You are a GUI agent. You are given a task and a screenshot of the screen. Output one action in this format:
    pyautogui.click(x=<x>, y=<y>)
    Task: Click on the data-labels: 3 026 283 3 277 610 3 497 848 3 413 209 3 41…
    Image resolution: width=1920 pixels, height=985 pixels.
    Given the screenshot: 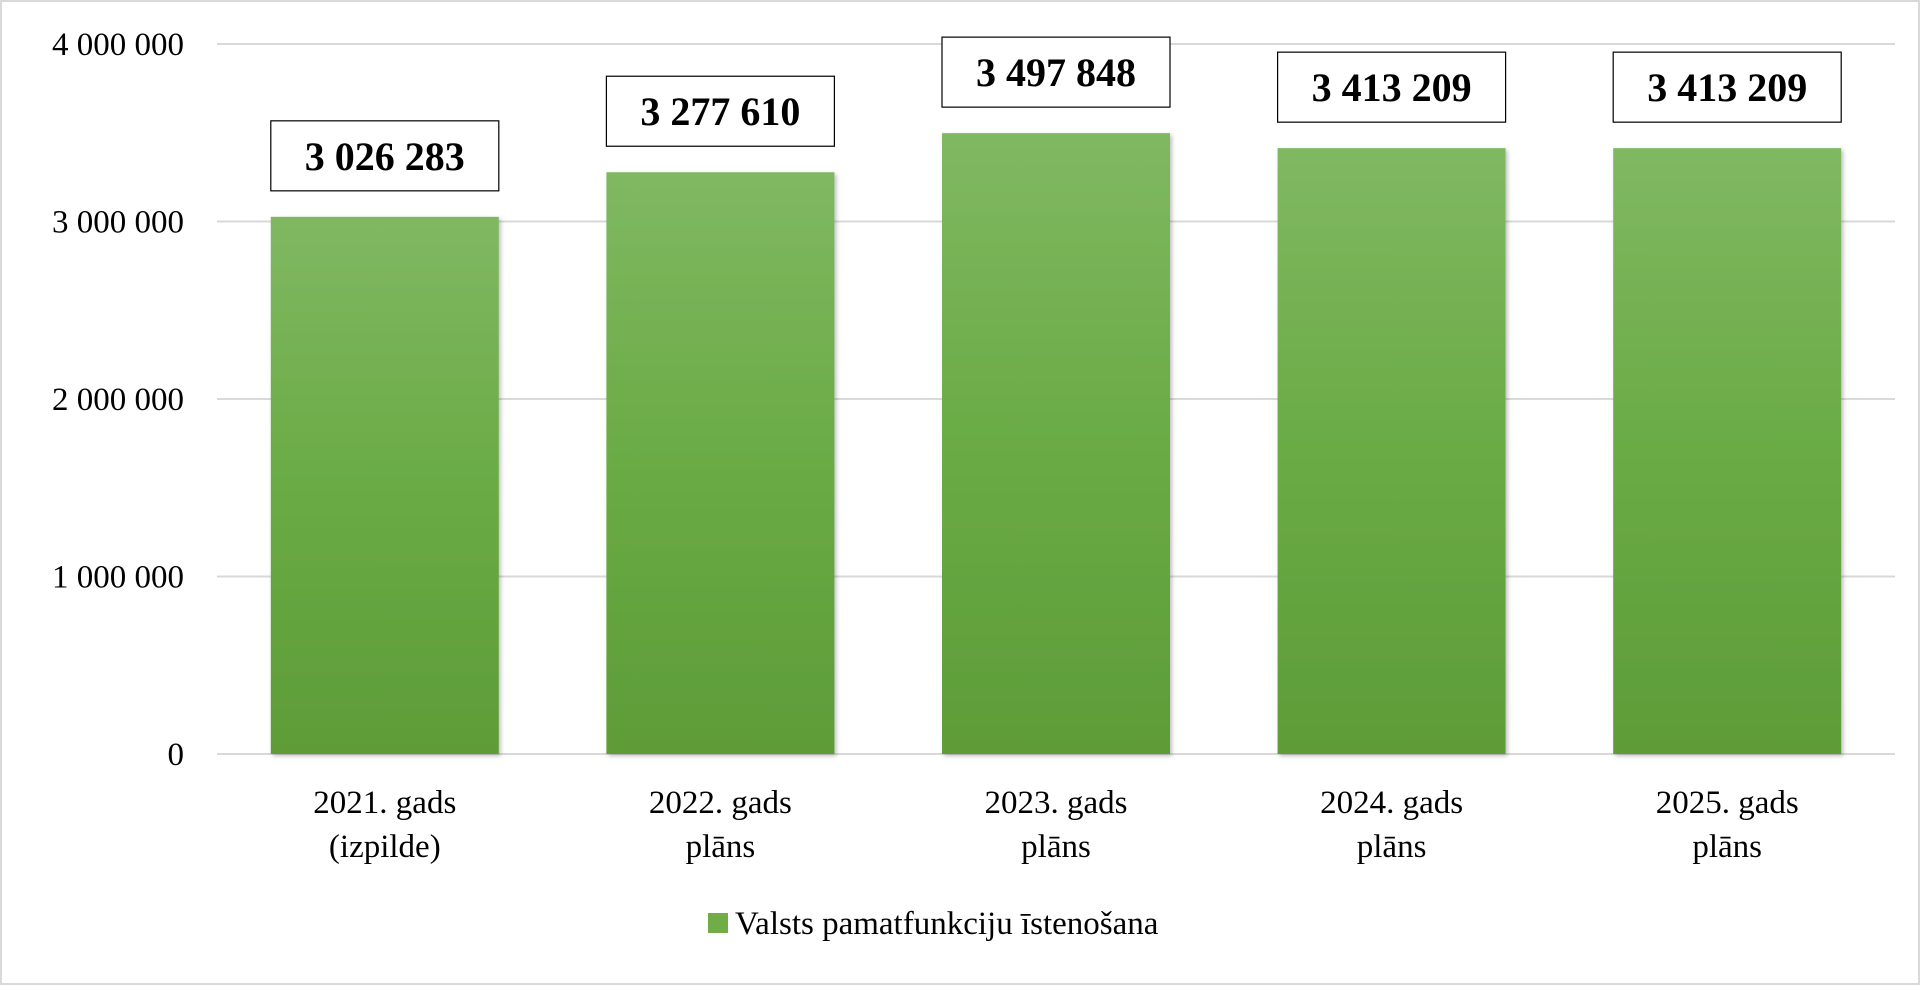 What is the action you would take?
    pyautogui.click(x=1056, y=114)
    